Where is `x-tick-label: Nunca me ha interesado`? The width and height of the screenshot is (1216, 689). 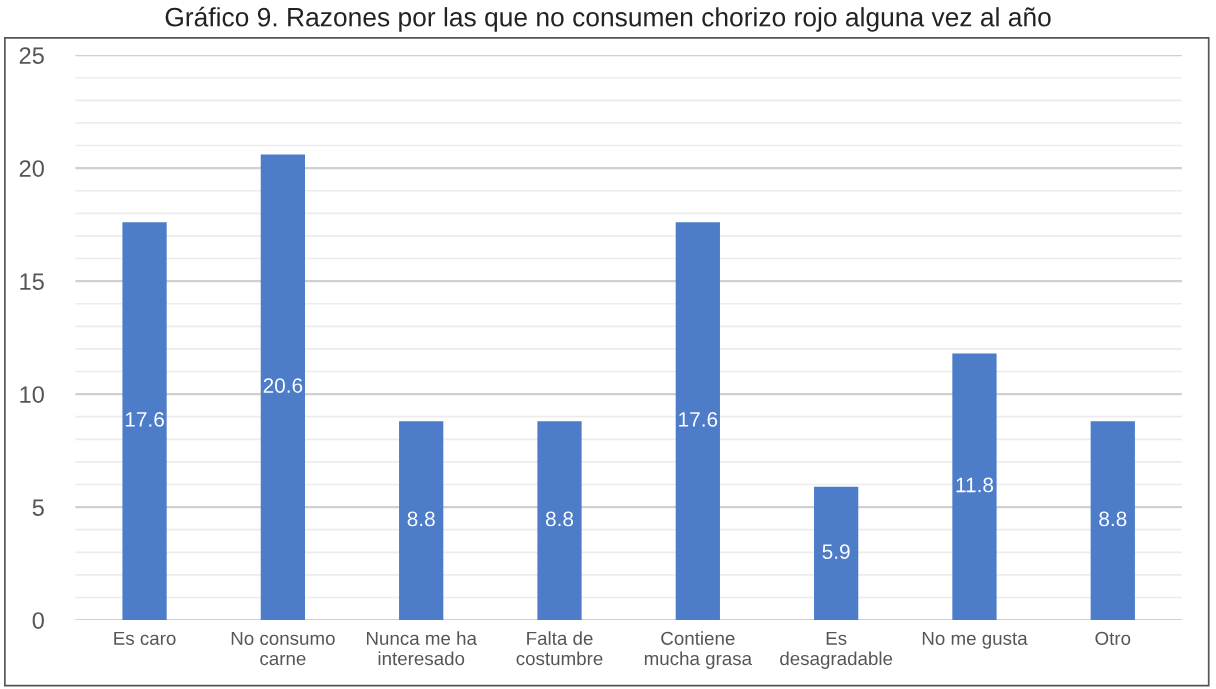 x-tick-label: Nunca me ha interesado is located at coordinates (421, 648).